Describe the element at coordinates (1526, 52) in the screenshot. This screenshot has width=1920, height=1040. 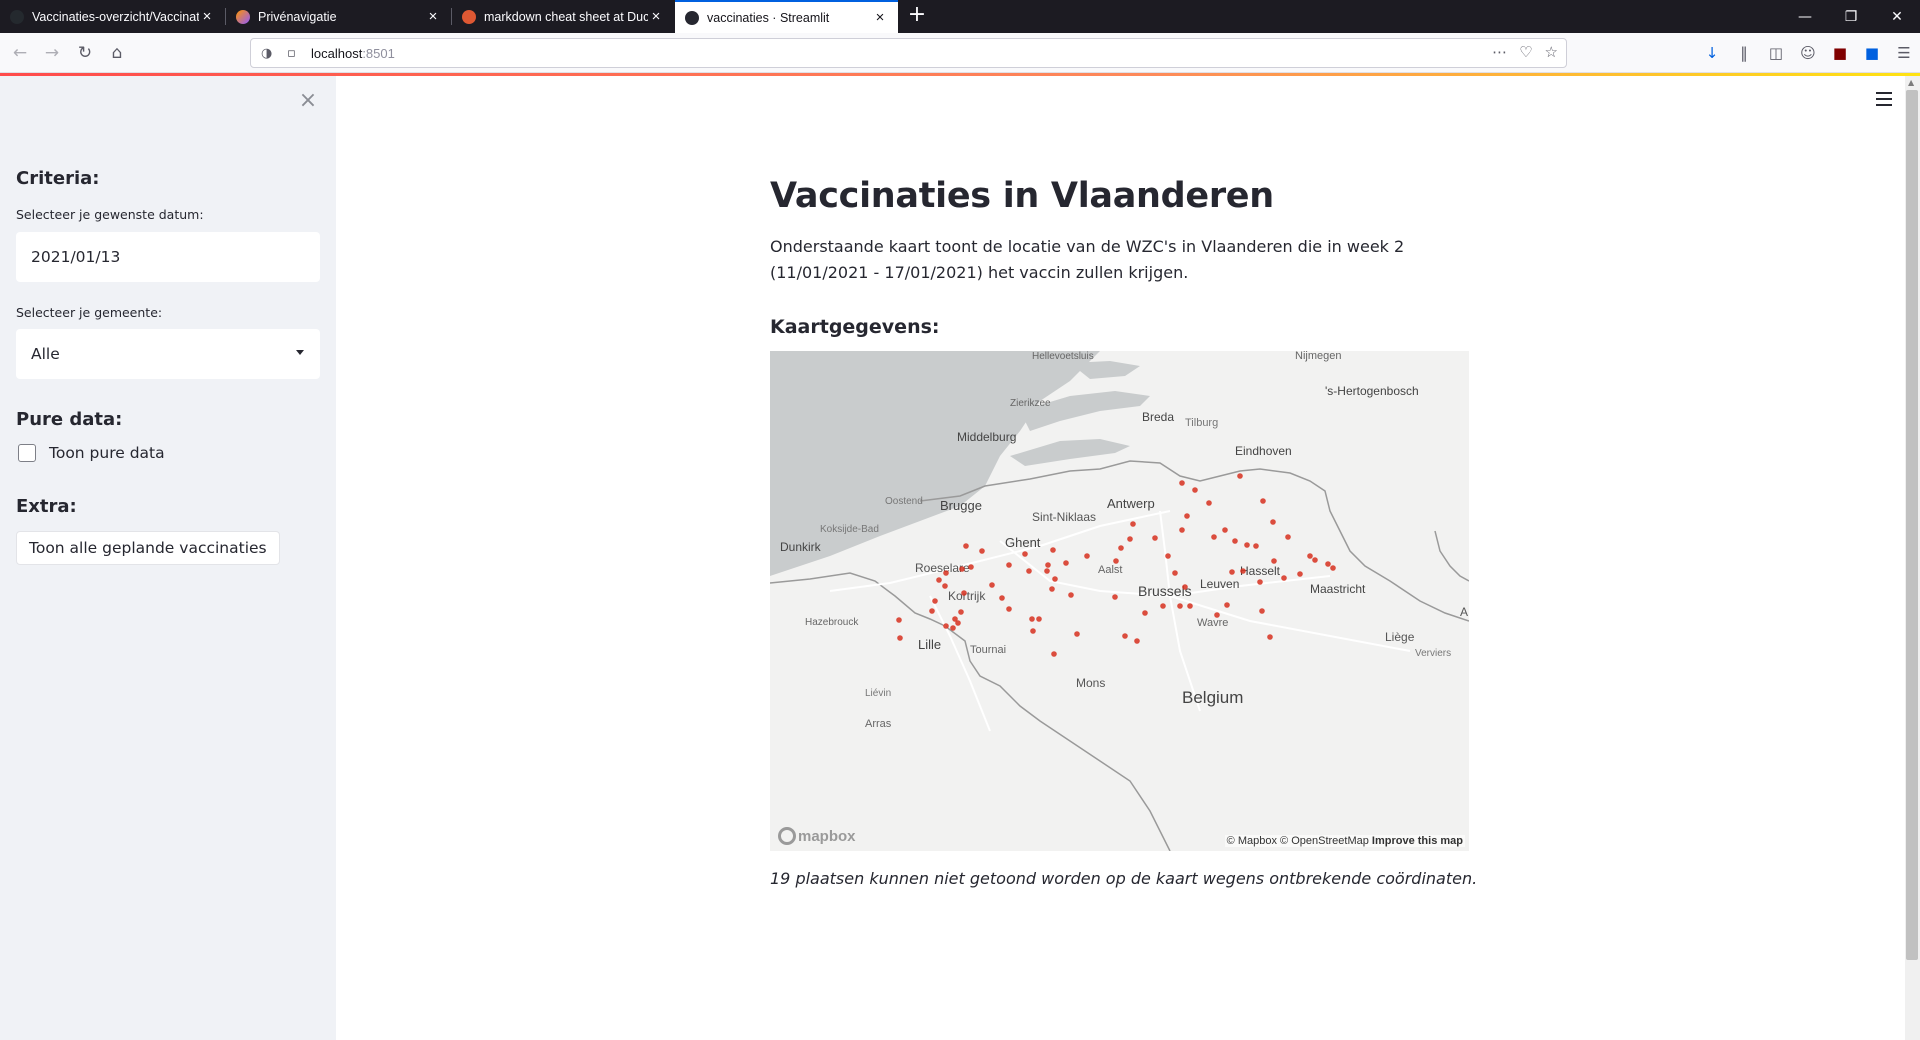
I see `pocket-icon: ♡` at that location.